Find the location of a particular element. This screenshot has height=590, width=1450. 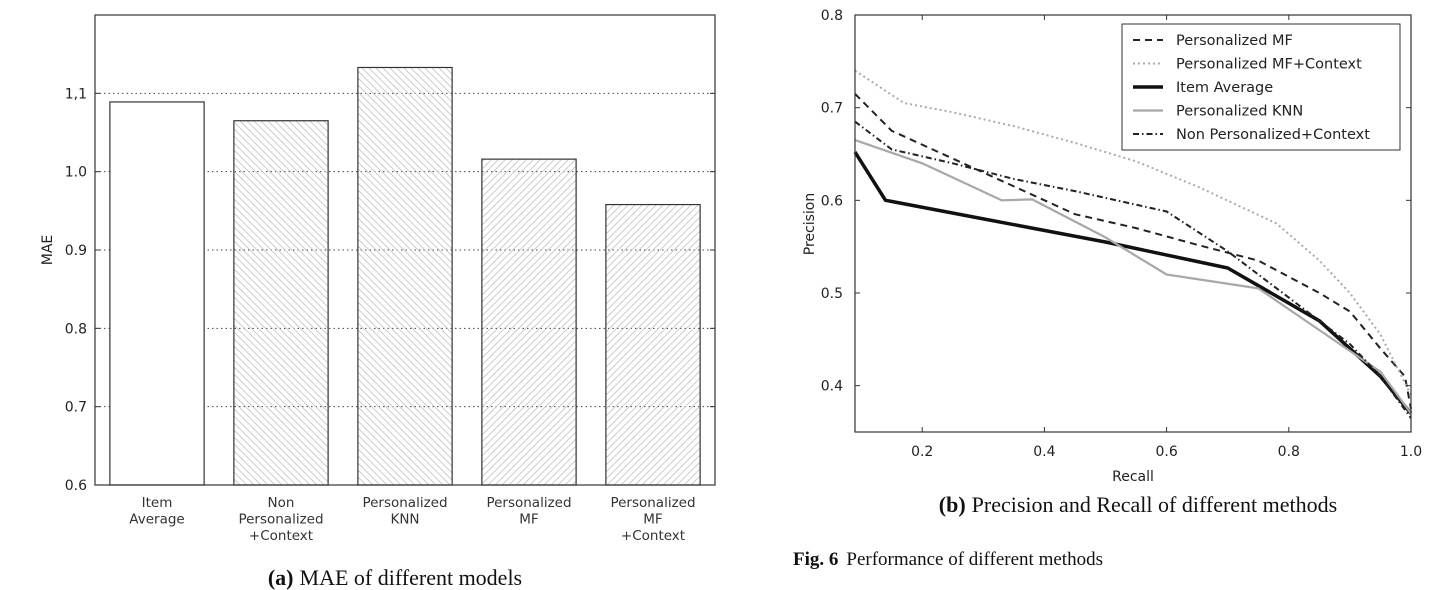

mae-x-tick-label-line: KNN is located at coordinates (404, 520).